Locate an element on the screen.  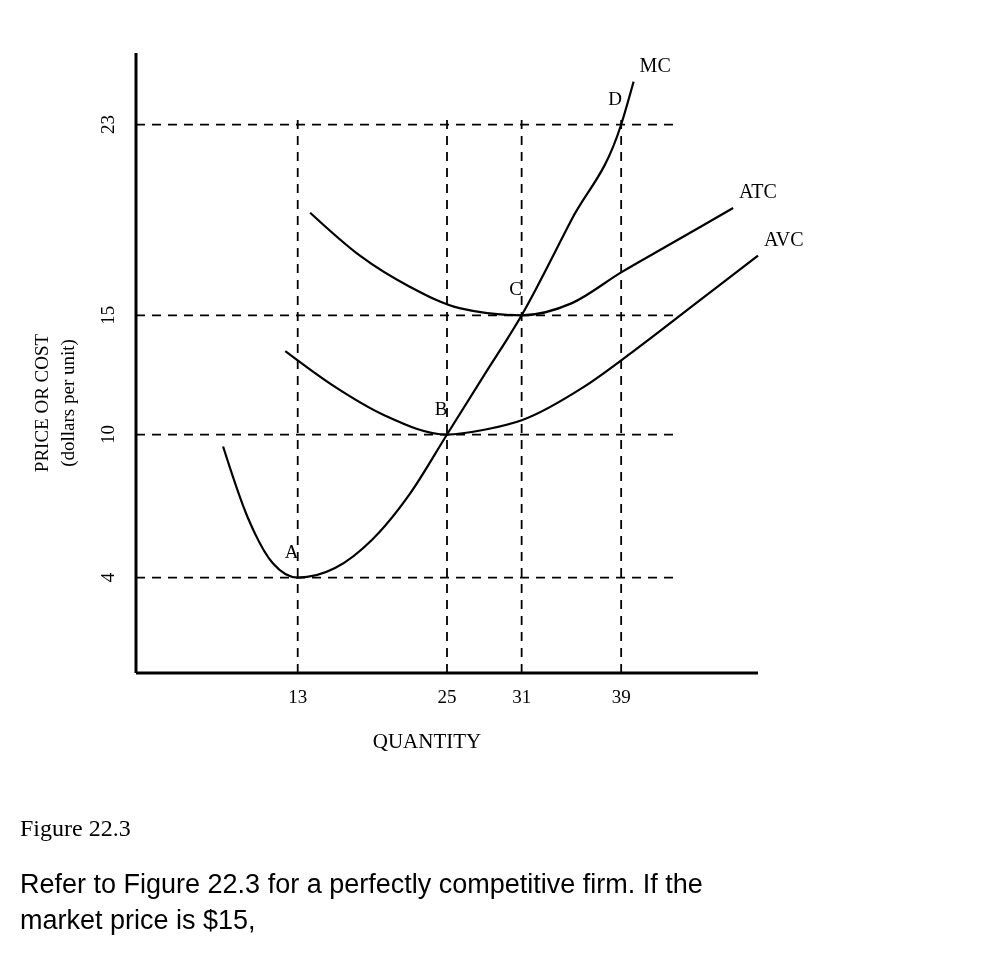
annotation: B is located at coordinates (441, 408).